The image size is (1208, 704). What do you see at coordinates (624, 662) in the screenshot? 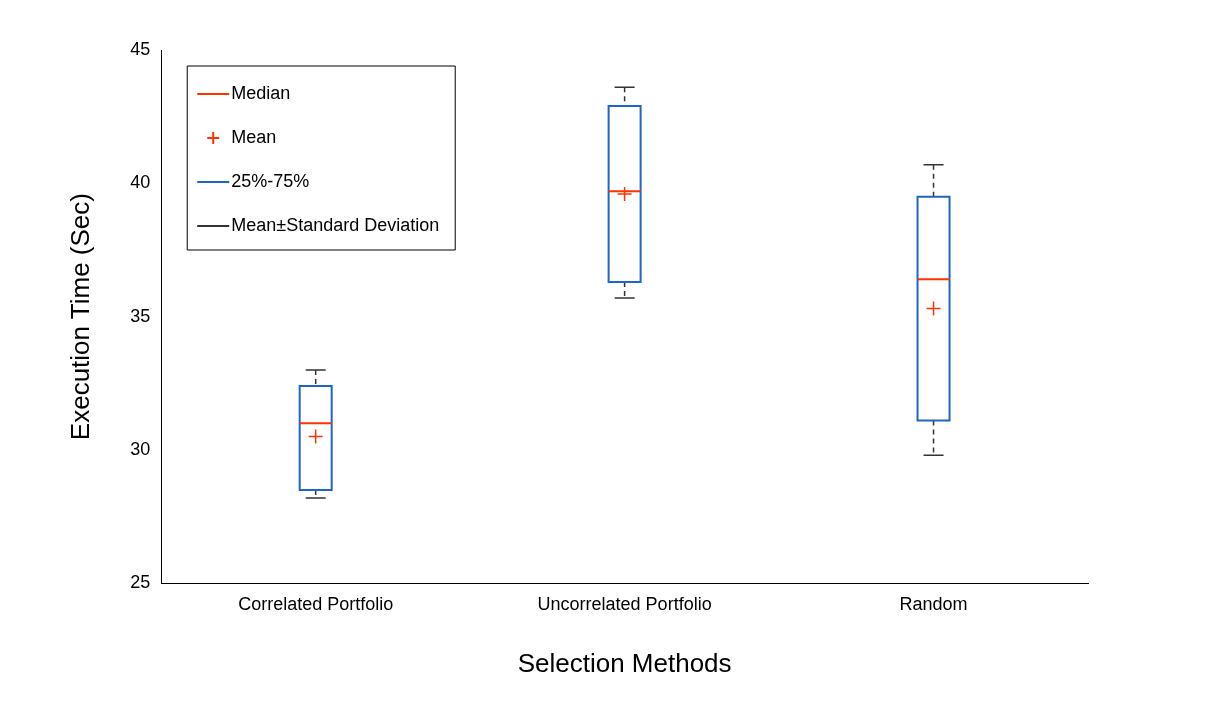
I see `x-axis-title: Selection Methods` at bounding box center [624, 662].